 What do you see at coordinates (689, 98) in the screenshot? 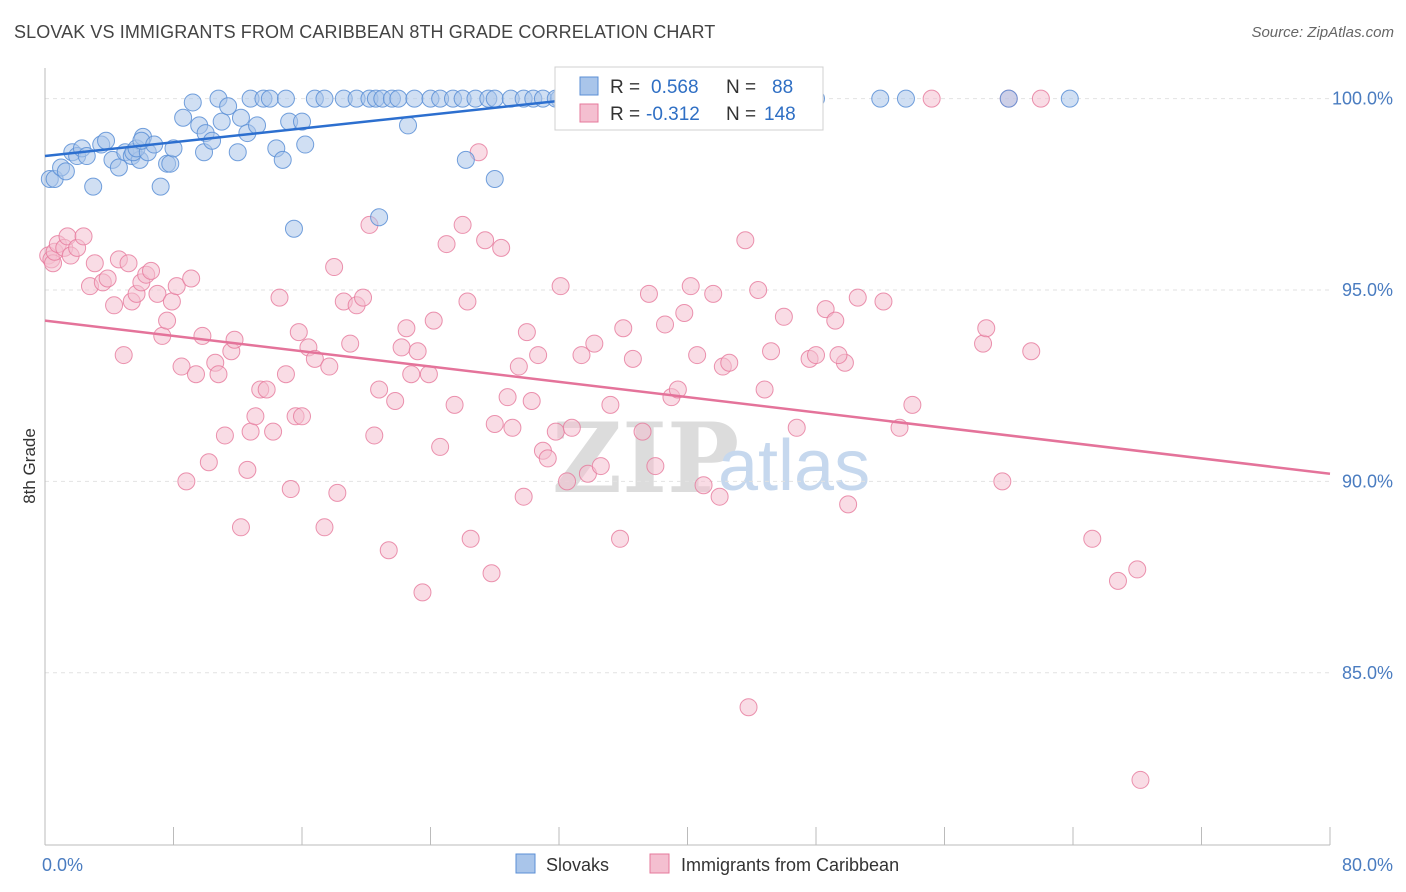
I see `stats-legend: R = 0.568 N = 88 R = -0.312 N = 148` at bounding box center [689, 98].